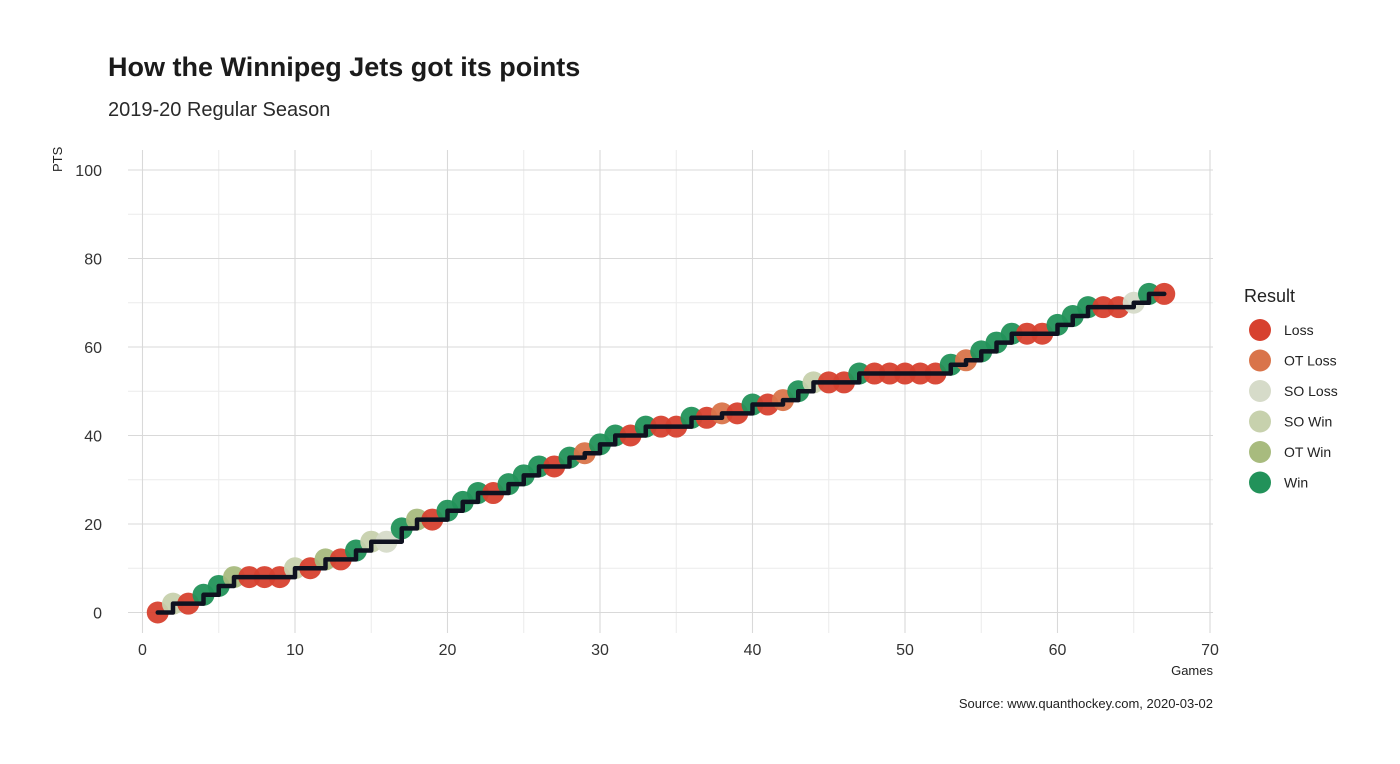 This screenshot has height=764, width=1400. I want to click on x-tick-label: 30, so click(600, 650).